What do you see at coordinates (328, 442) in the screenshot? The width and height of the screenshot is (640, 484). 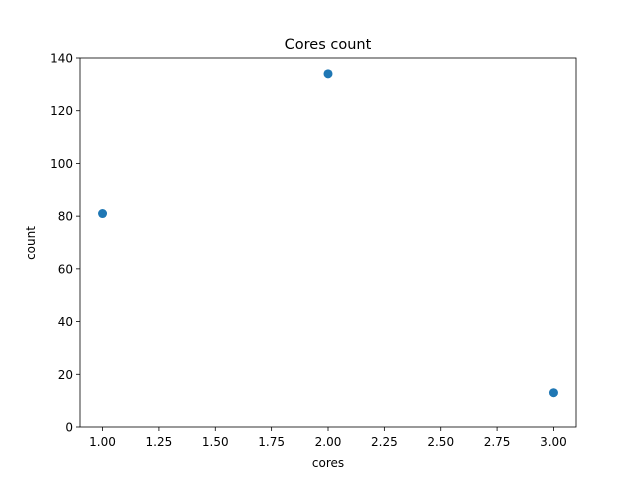 I see `x-tick-label: 2.00` at bounding box center [328, 442].